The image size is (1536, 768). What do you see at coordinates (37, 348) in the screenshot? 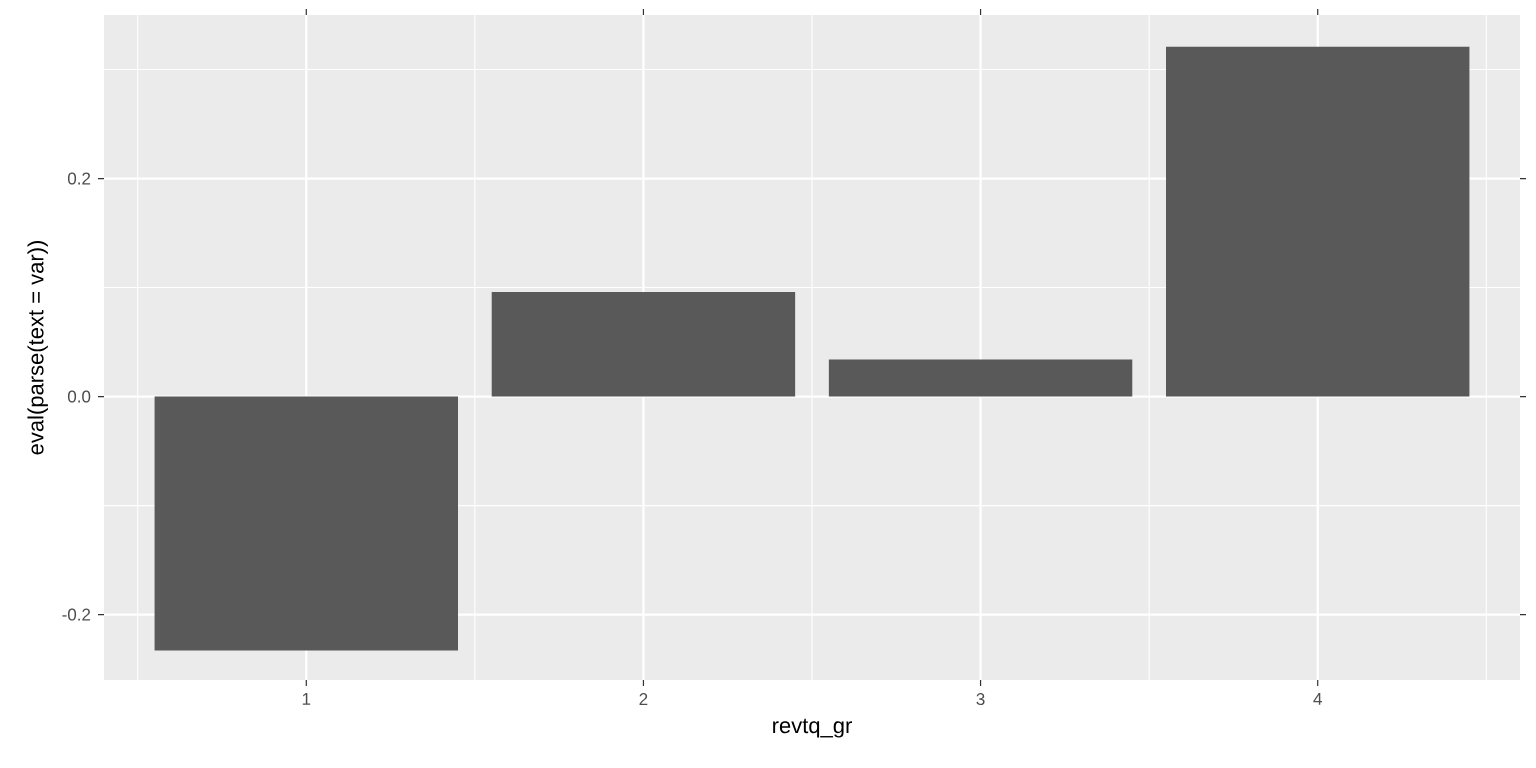
I see `y-axis-title: eval(parse(text = var))` at bounding box center [37, 348].